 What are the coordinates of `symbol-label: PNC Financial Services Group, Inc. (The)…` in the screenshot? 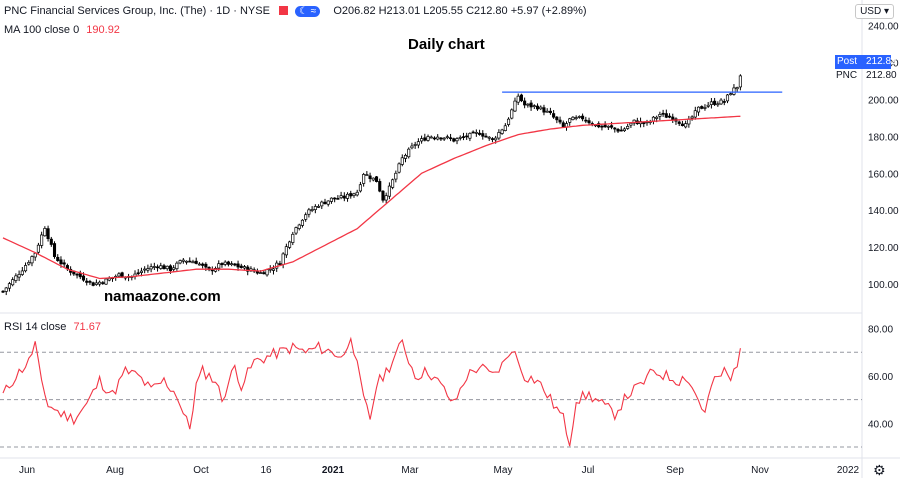 It's located at (137, 11).